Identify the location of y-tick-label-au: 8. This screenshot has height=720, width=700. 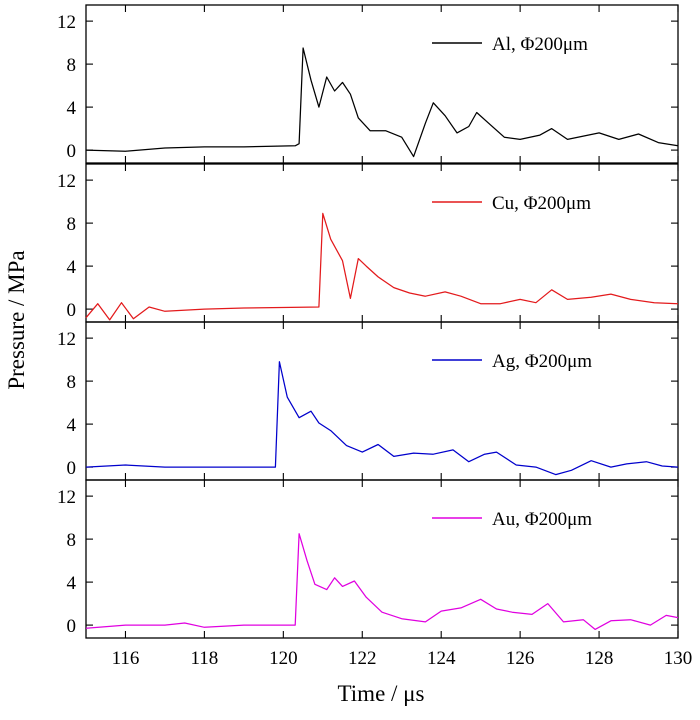
(72, 540).